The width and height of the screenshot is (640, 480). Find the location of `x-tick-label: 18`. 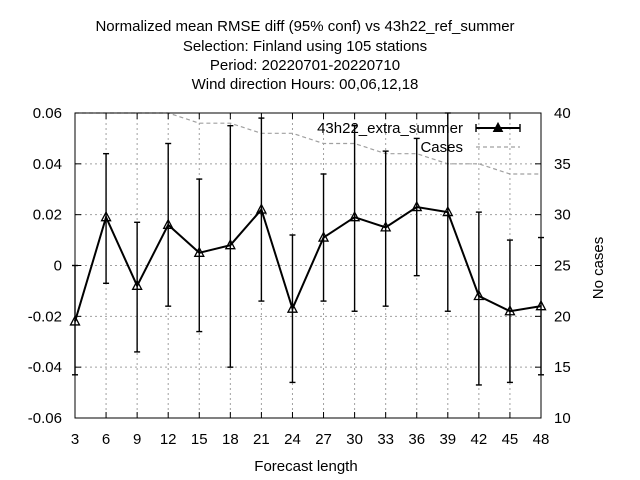

x-tick-label: 18 is located at coordinates (230, 439).